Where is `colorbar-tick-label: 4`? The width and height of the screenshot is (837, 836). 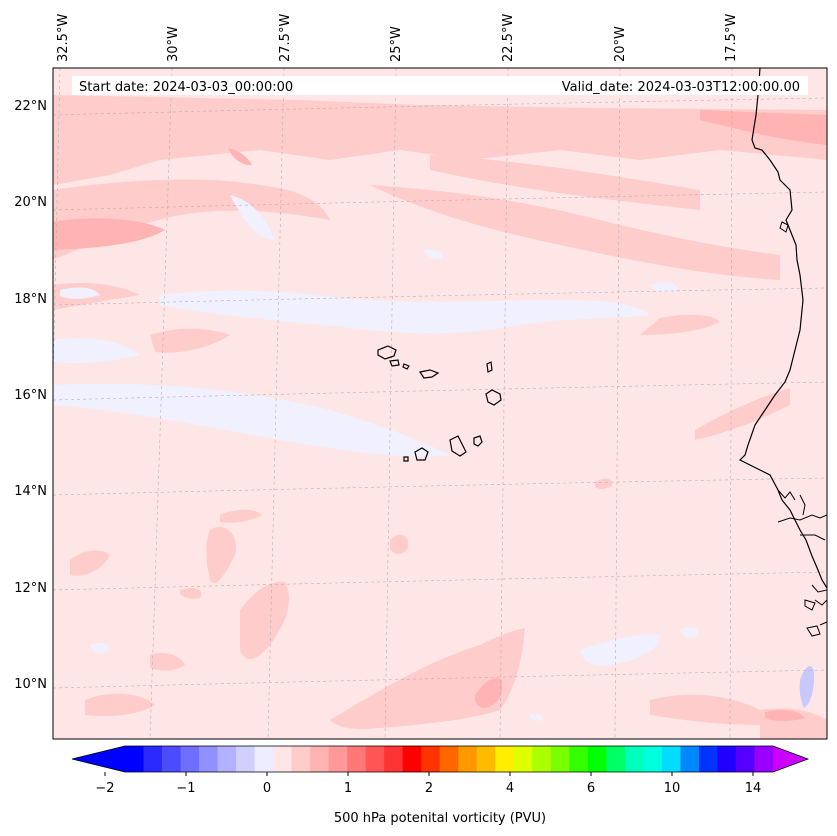 colorbar-tick-label: 4 is located at coordinates (510, 788).